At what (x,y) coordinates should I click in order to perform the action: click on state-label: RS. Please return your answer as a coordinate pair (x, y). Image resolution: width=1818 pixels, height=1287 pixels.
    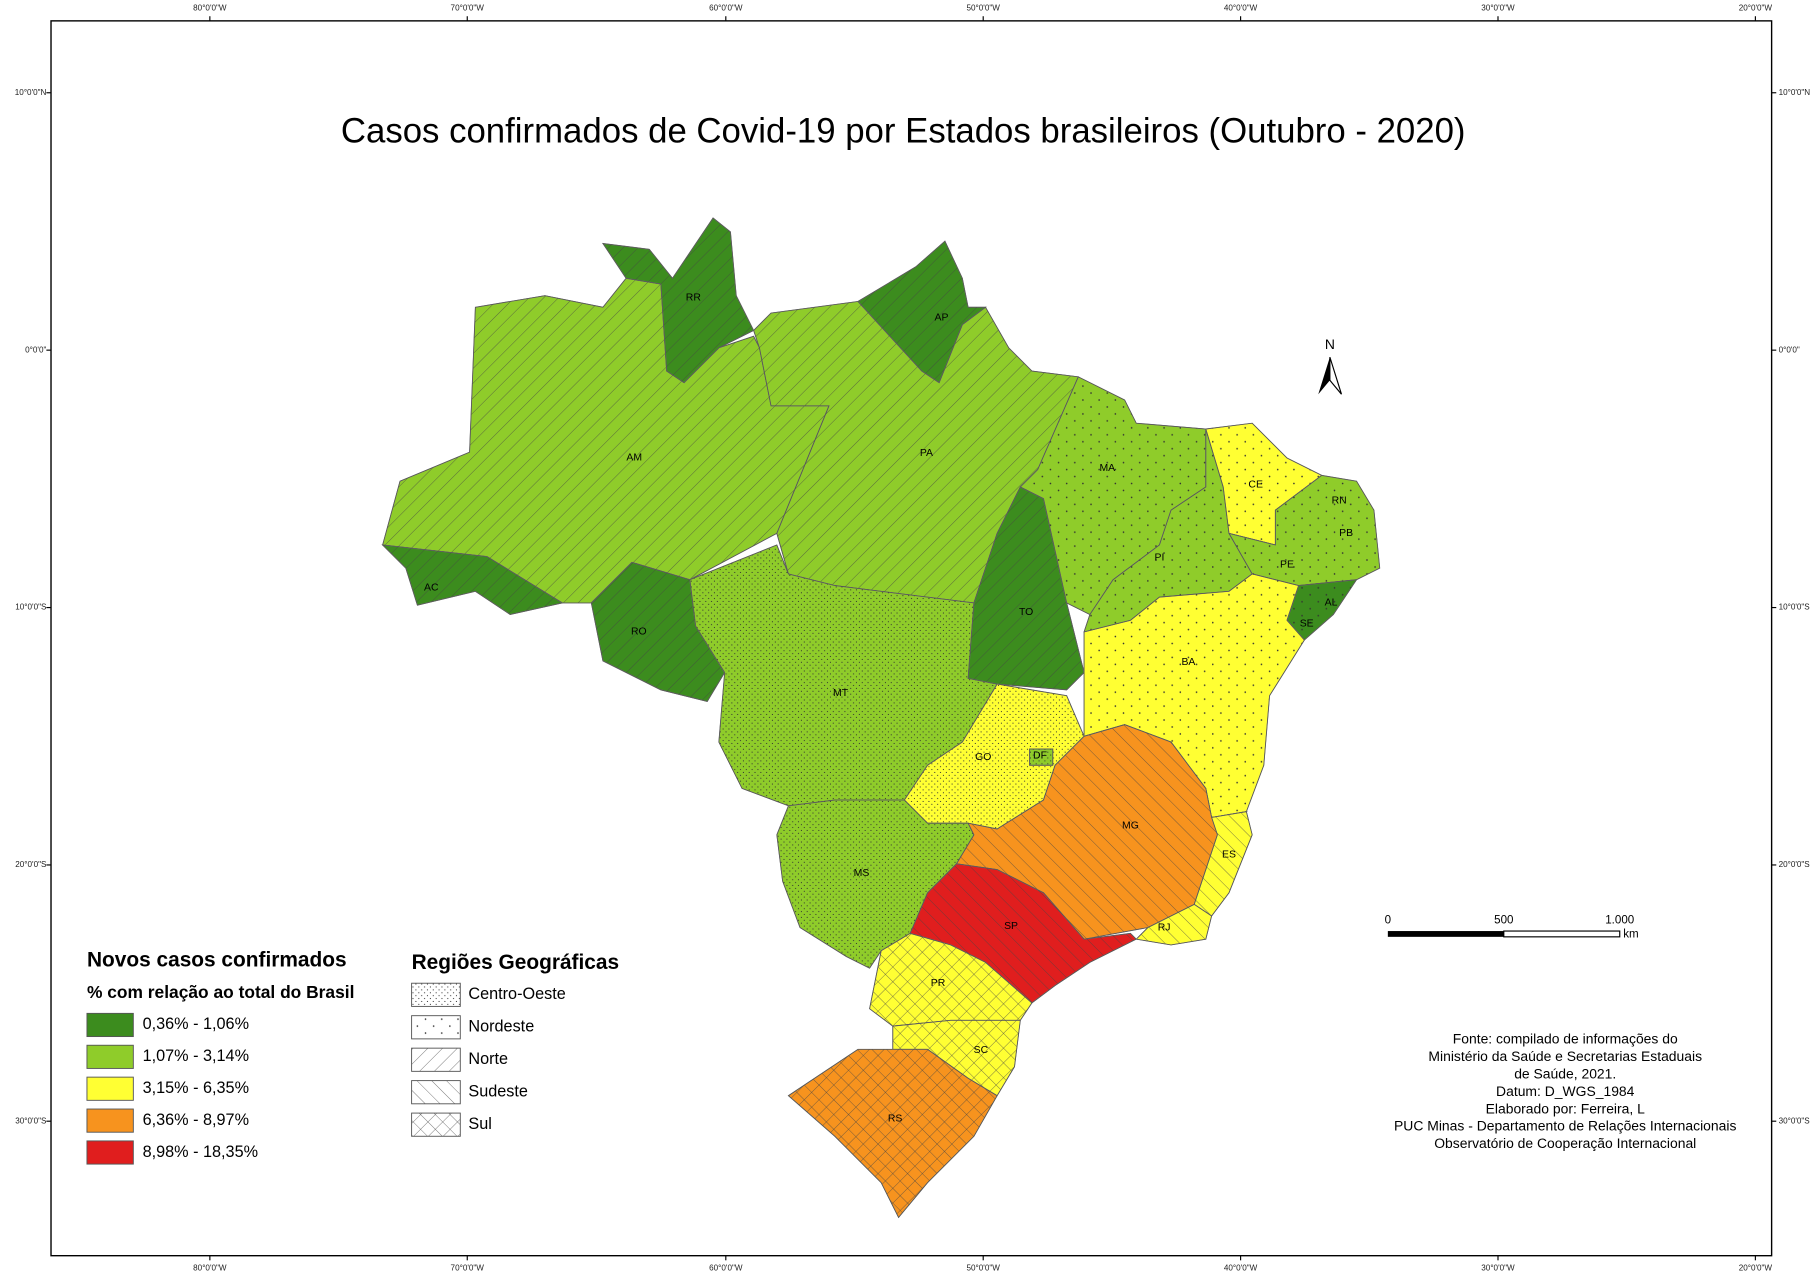
    Looking at the image, I should click on (895, 1119).